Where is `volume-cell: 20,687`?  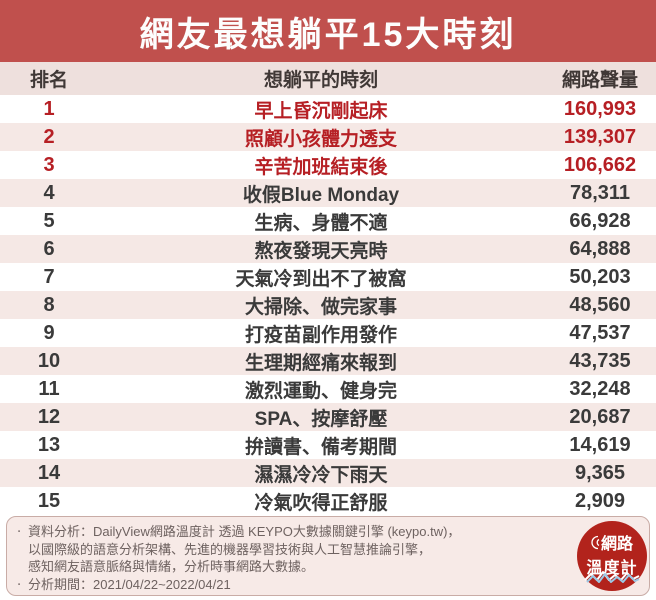 volume-cell: 20,687 is located at coordinates (600, 416).